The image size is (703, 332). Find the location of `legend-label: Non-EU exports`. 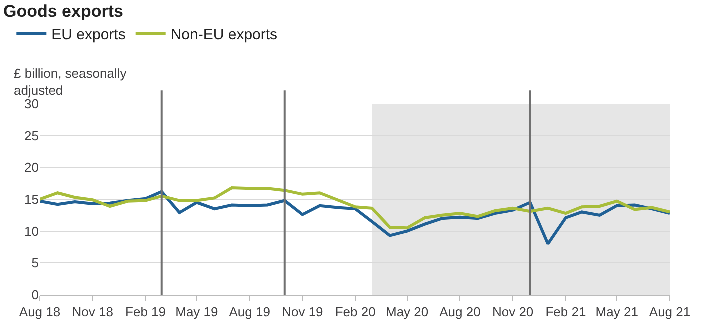

legend-label: Non-EU exports is located at coordinates (224, 35).